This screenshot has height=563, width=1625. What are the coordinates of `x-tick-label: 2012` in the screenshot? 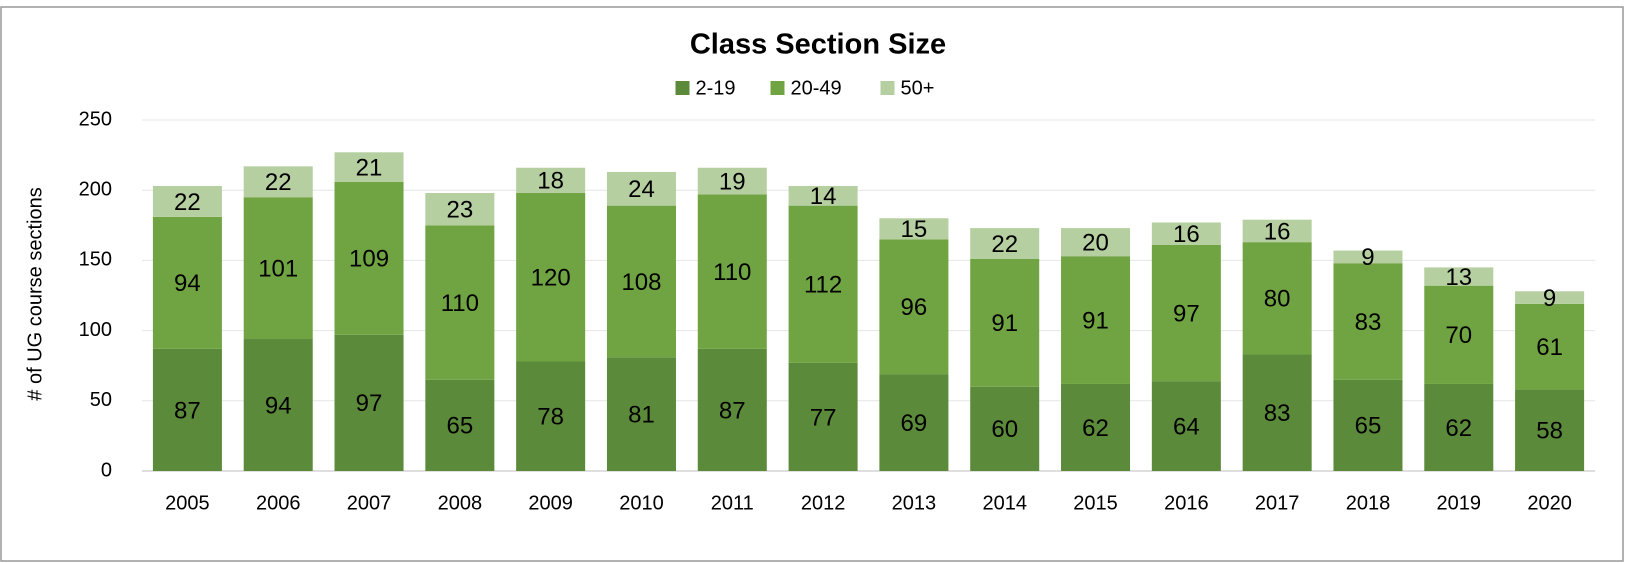 It's located at (823, 503).